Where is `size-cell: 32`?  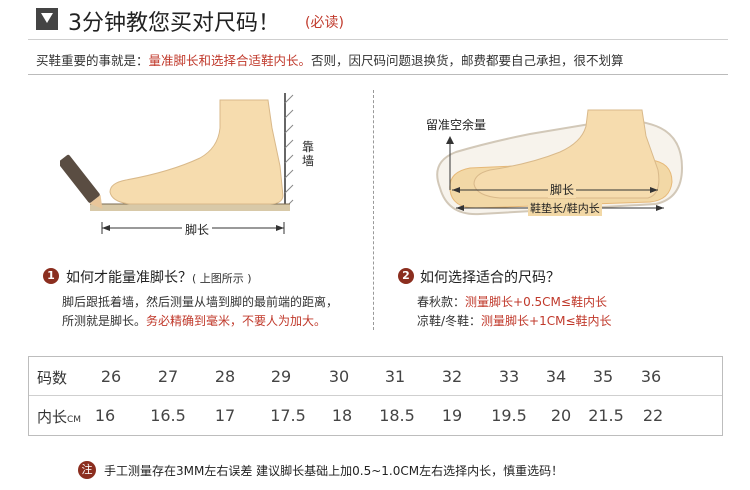
size-cell: 32 is located at coordinates (452, 376).